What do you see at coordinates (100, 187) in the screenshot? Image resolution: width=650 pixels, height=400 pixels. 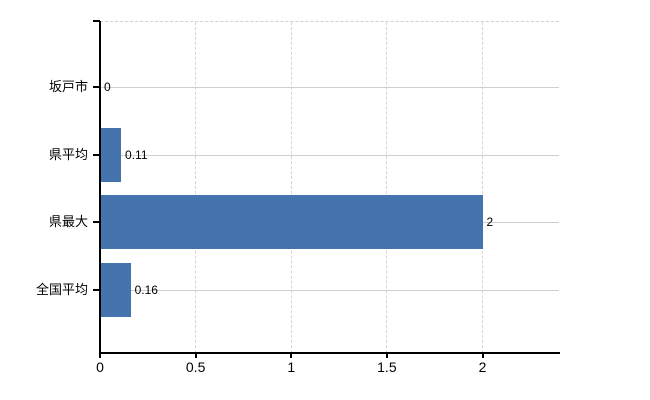 I see `y-axis-line` at bounding box center [100, 187].